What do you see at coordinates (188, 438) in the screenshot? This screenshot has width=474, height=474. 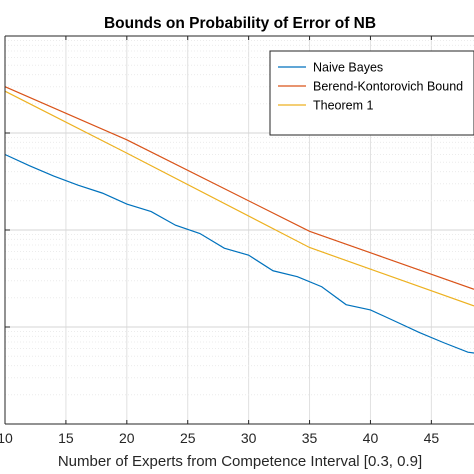 I see `x-tick-label: 25` at bounding box center [188, 438].